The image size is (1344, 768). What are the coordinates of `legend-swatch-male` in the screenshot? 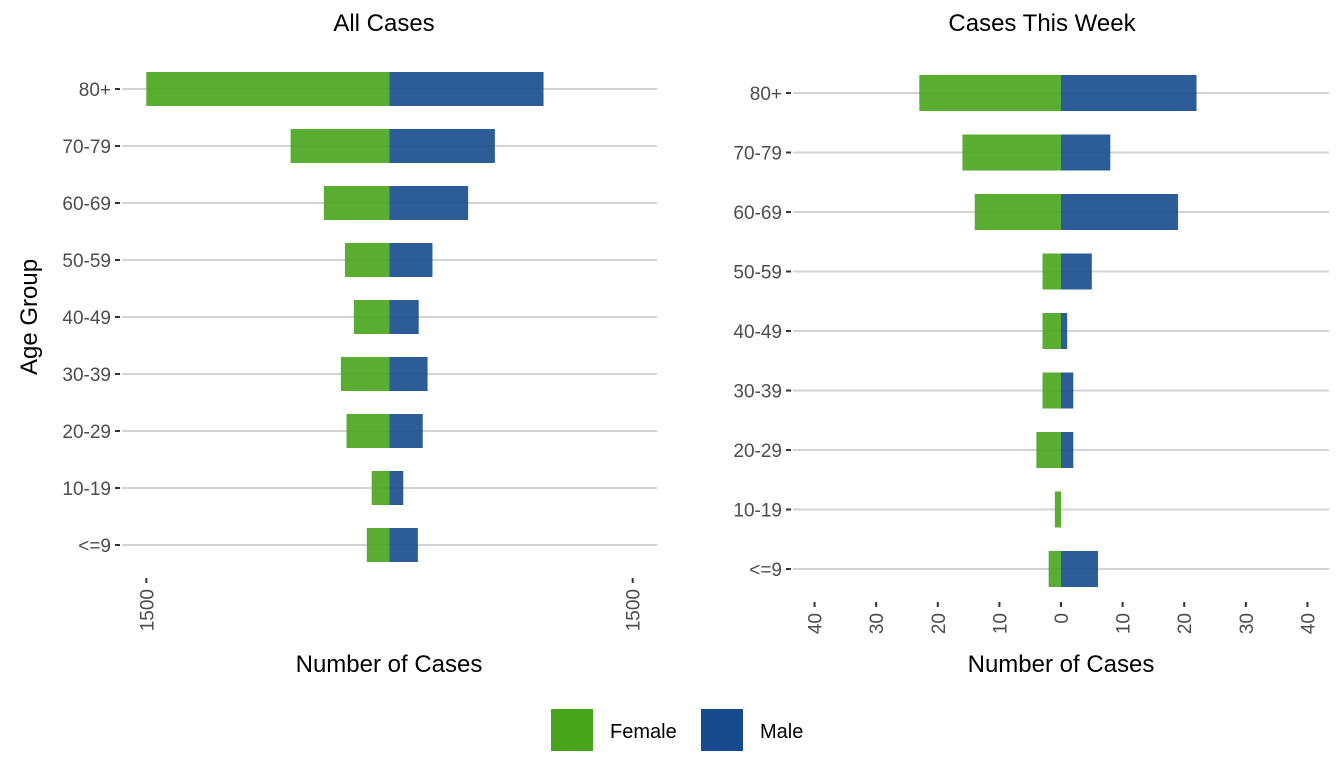 It's located at (722, 730).